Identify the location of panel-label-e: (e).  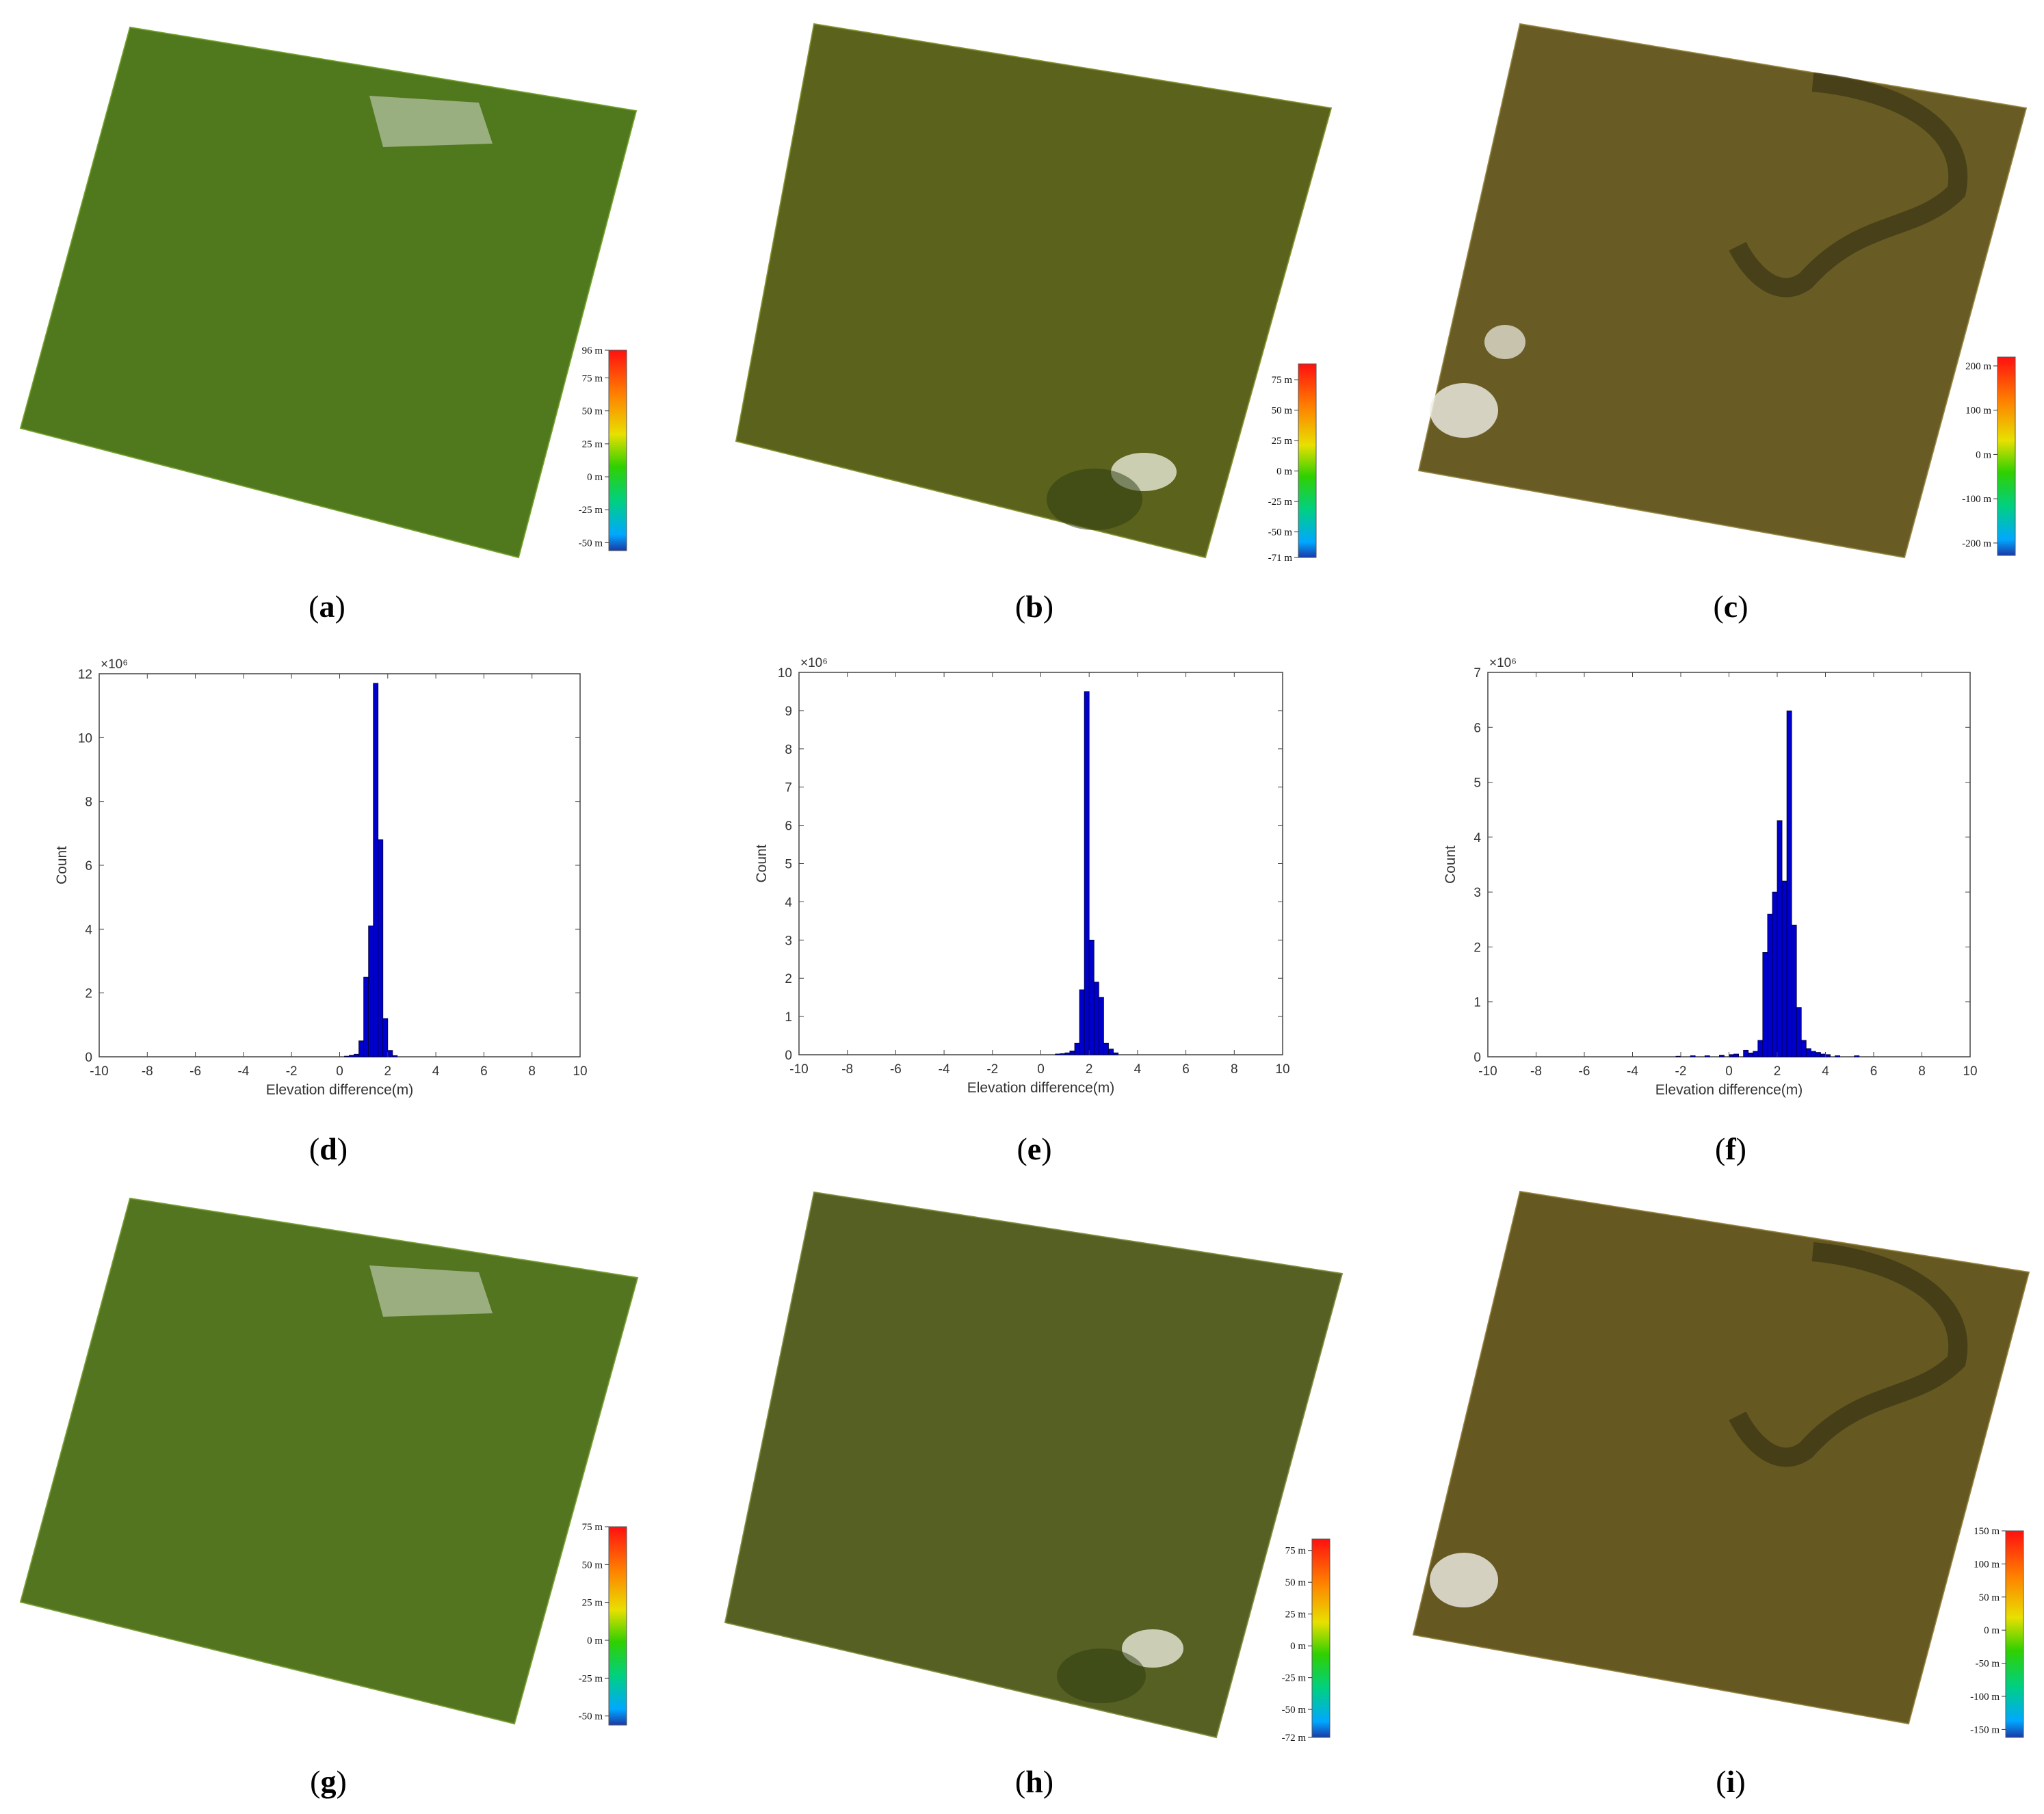
(1034, 1148).